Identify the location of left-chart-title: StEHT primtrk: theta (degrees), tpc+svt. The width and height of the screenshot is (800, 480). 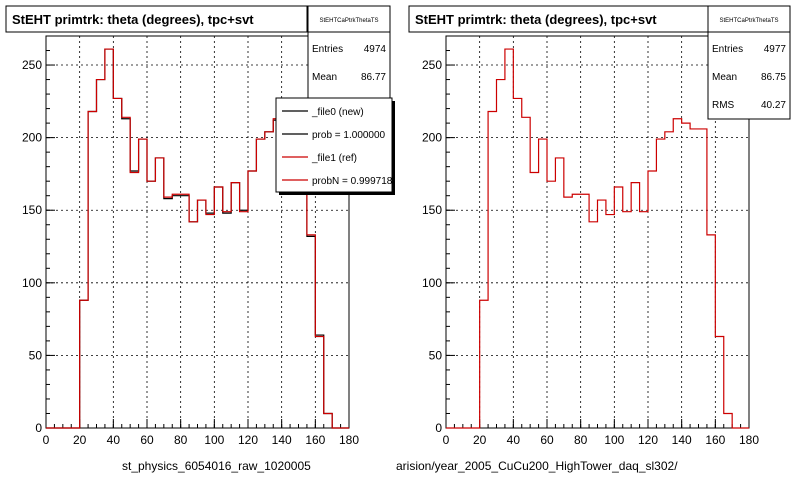
(133, 19).